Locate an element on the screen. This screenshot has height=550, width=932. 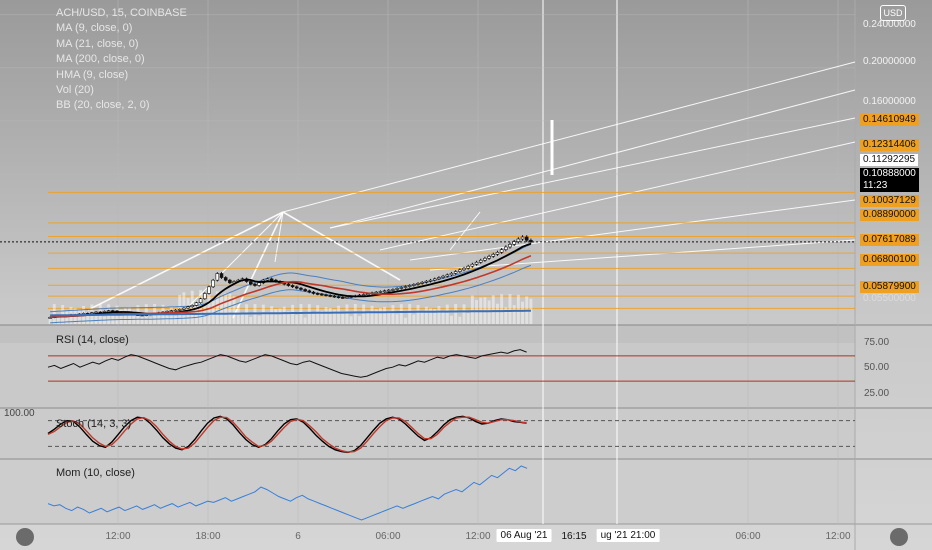
volume-bars is located at coordinates (290, 307).